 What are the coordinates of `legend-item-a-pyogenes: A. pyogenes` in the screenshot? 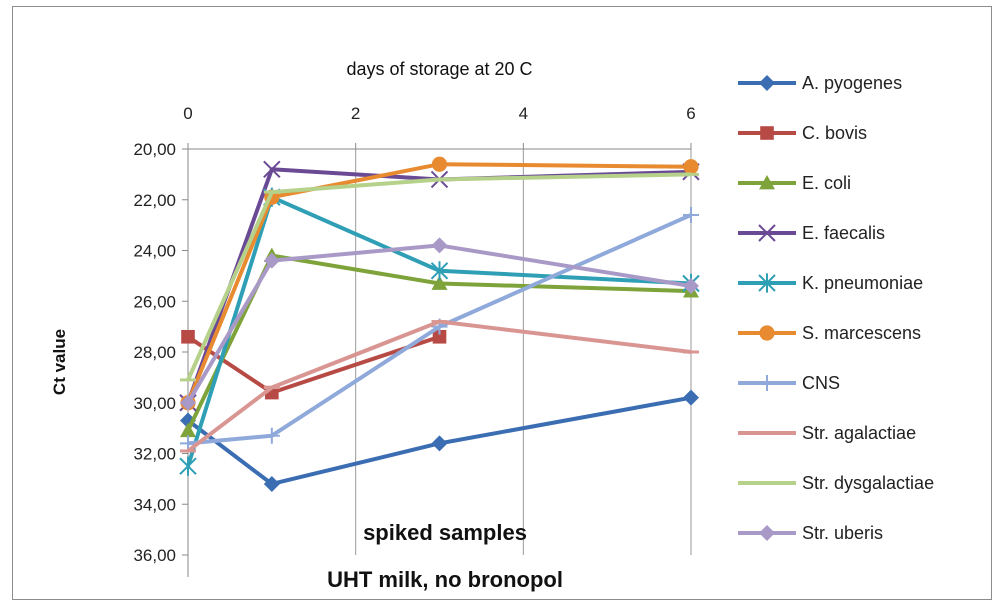 It's located at (820, 83).